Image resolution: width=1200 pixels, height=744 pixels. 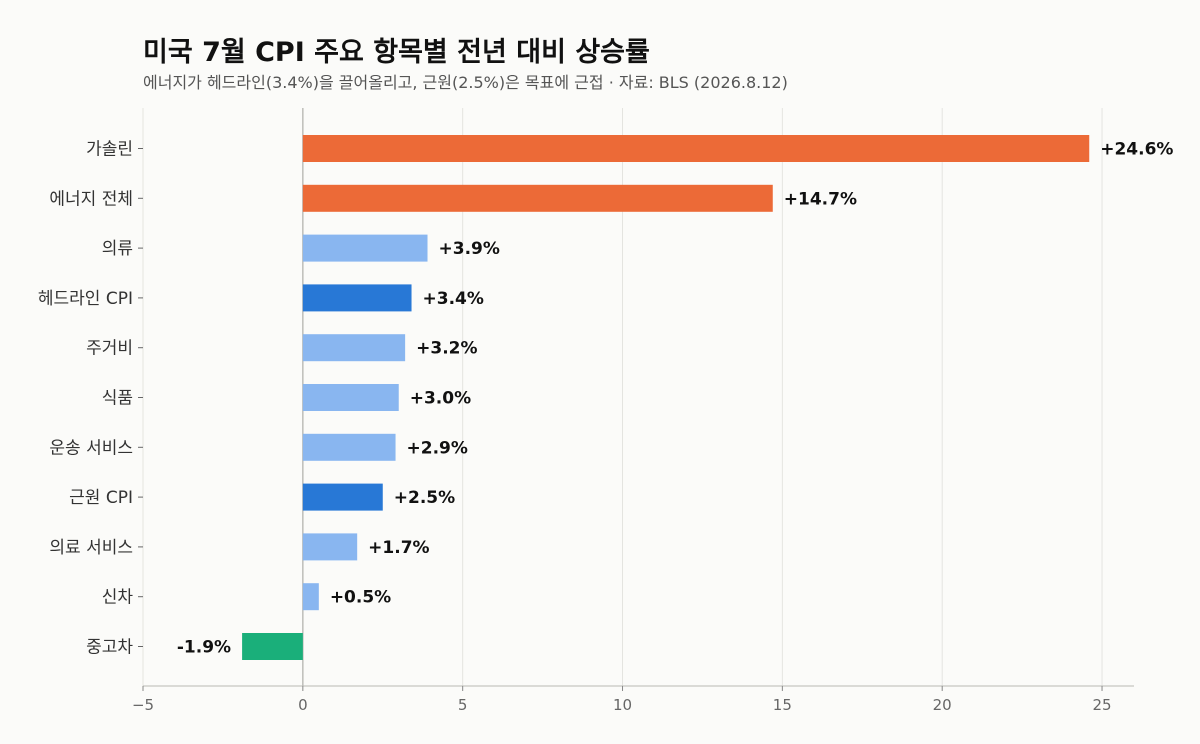 What do you see at coordinates (396, 52) in the screenshot?
I see `chart-title: 미국 7월 CPI 주요 항목별 전년 대비 상승률` at bounding box center [396, 52].